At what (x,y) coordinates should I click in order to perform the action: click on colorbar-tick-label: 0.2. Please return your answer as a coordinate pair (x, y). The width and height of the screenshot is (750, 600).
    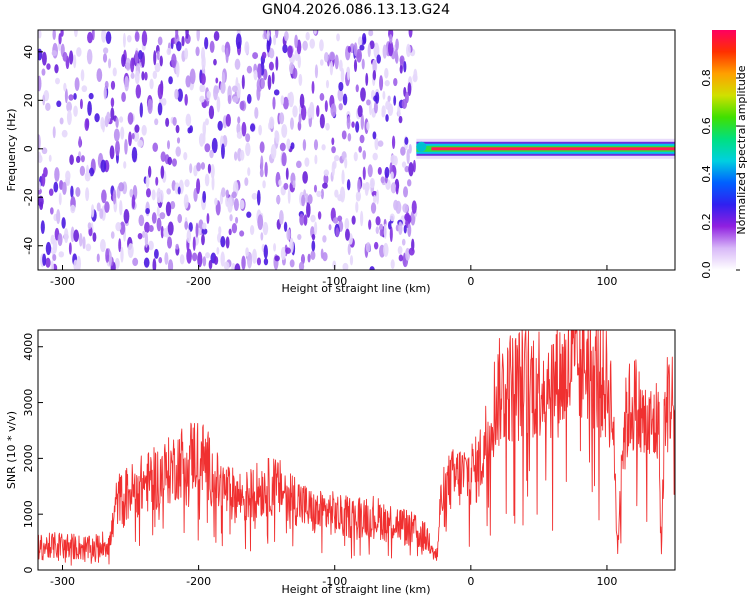
    Looking at the image, I should click on (706, 222).